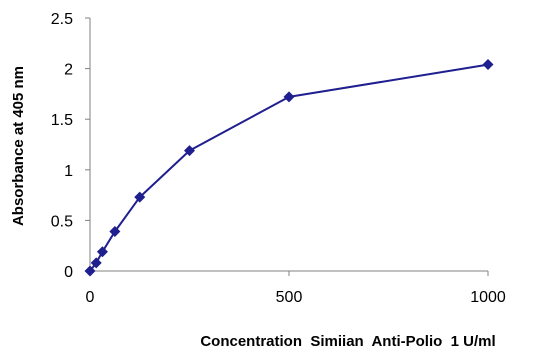  I want to click on y-tick-label: 1, so click(68, 171).